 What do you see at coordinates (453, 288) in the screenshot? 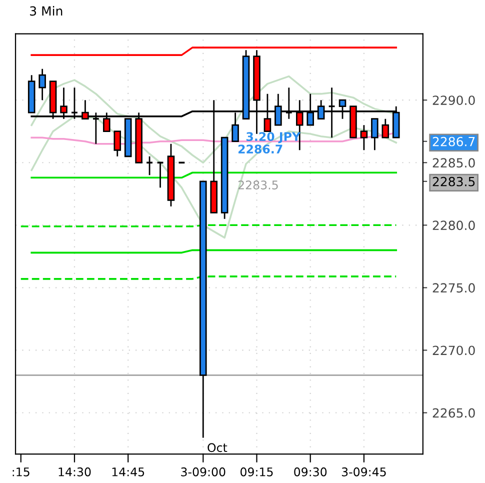
I see `y-tick-label: 2275.0` at bounding box center [453, 288].